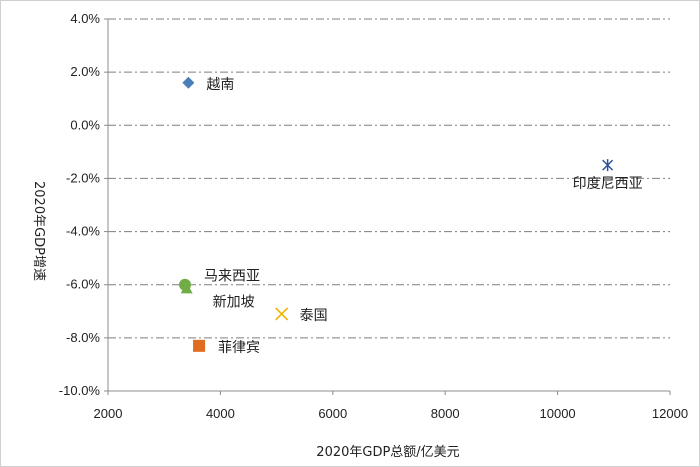  Describe the element at coordinates (558, 413) in the screenshot. I see `x-tick-label: 10000` at that location.